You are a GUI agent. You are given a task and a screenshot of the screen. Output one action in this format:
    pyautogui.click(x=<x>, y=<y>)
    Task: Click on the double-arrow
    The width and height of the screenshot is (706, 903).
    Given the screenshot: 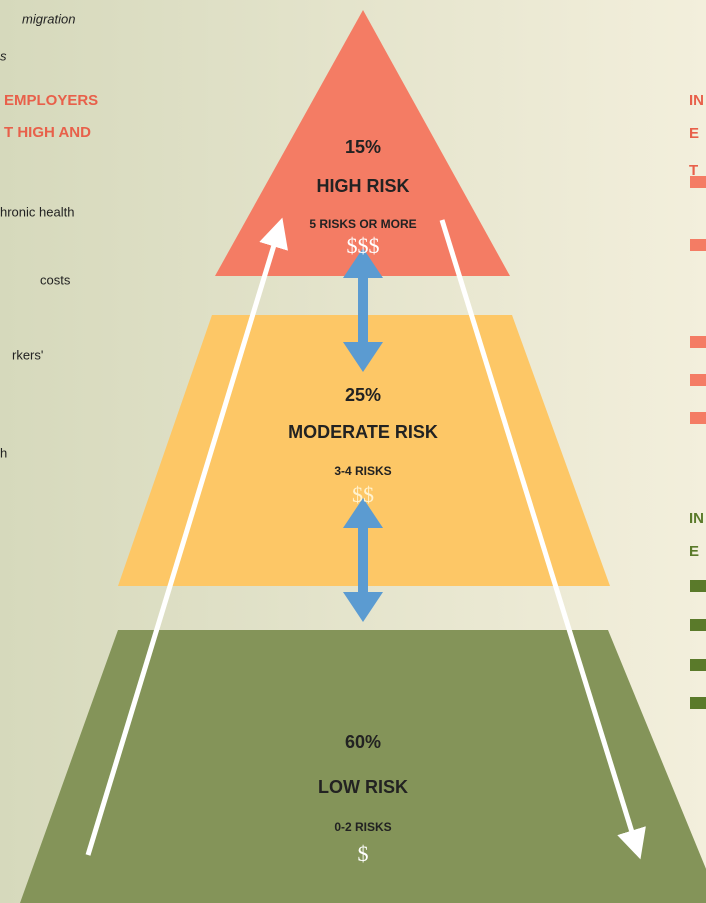 What is the action you would take?
    pyautogui.click(x=363, y=435)
    